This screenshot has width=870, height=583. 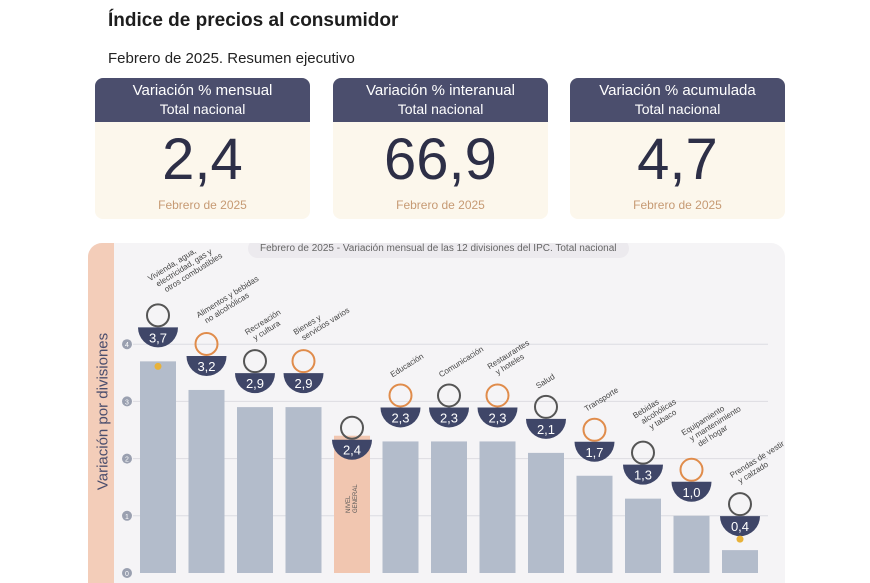 I want to click on value-label: 2,4, so click(x=352, y=450).